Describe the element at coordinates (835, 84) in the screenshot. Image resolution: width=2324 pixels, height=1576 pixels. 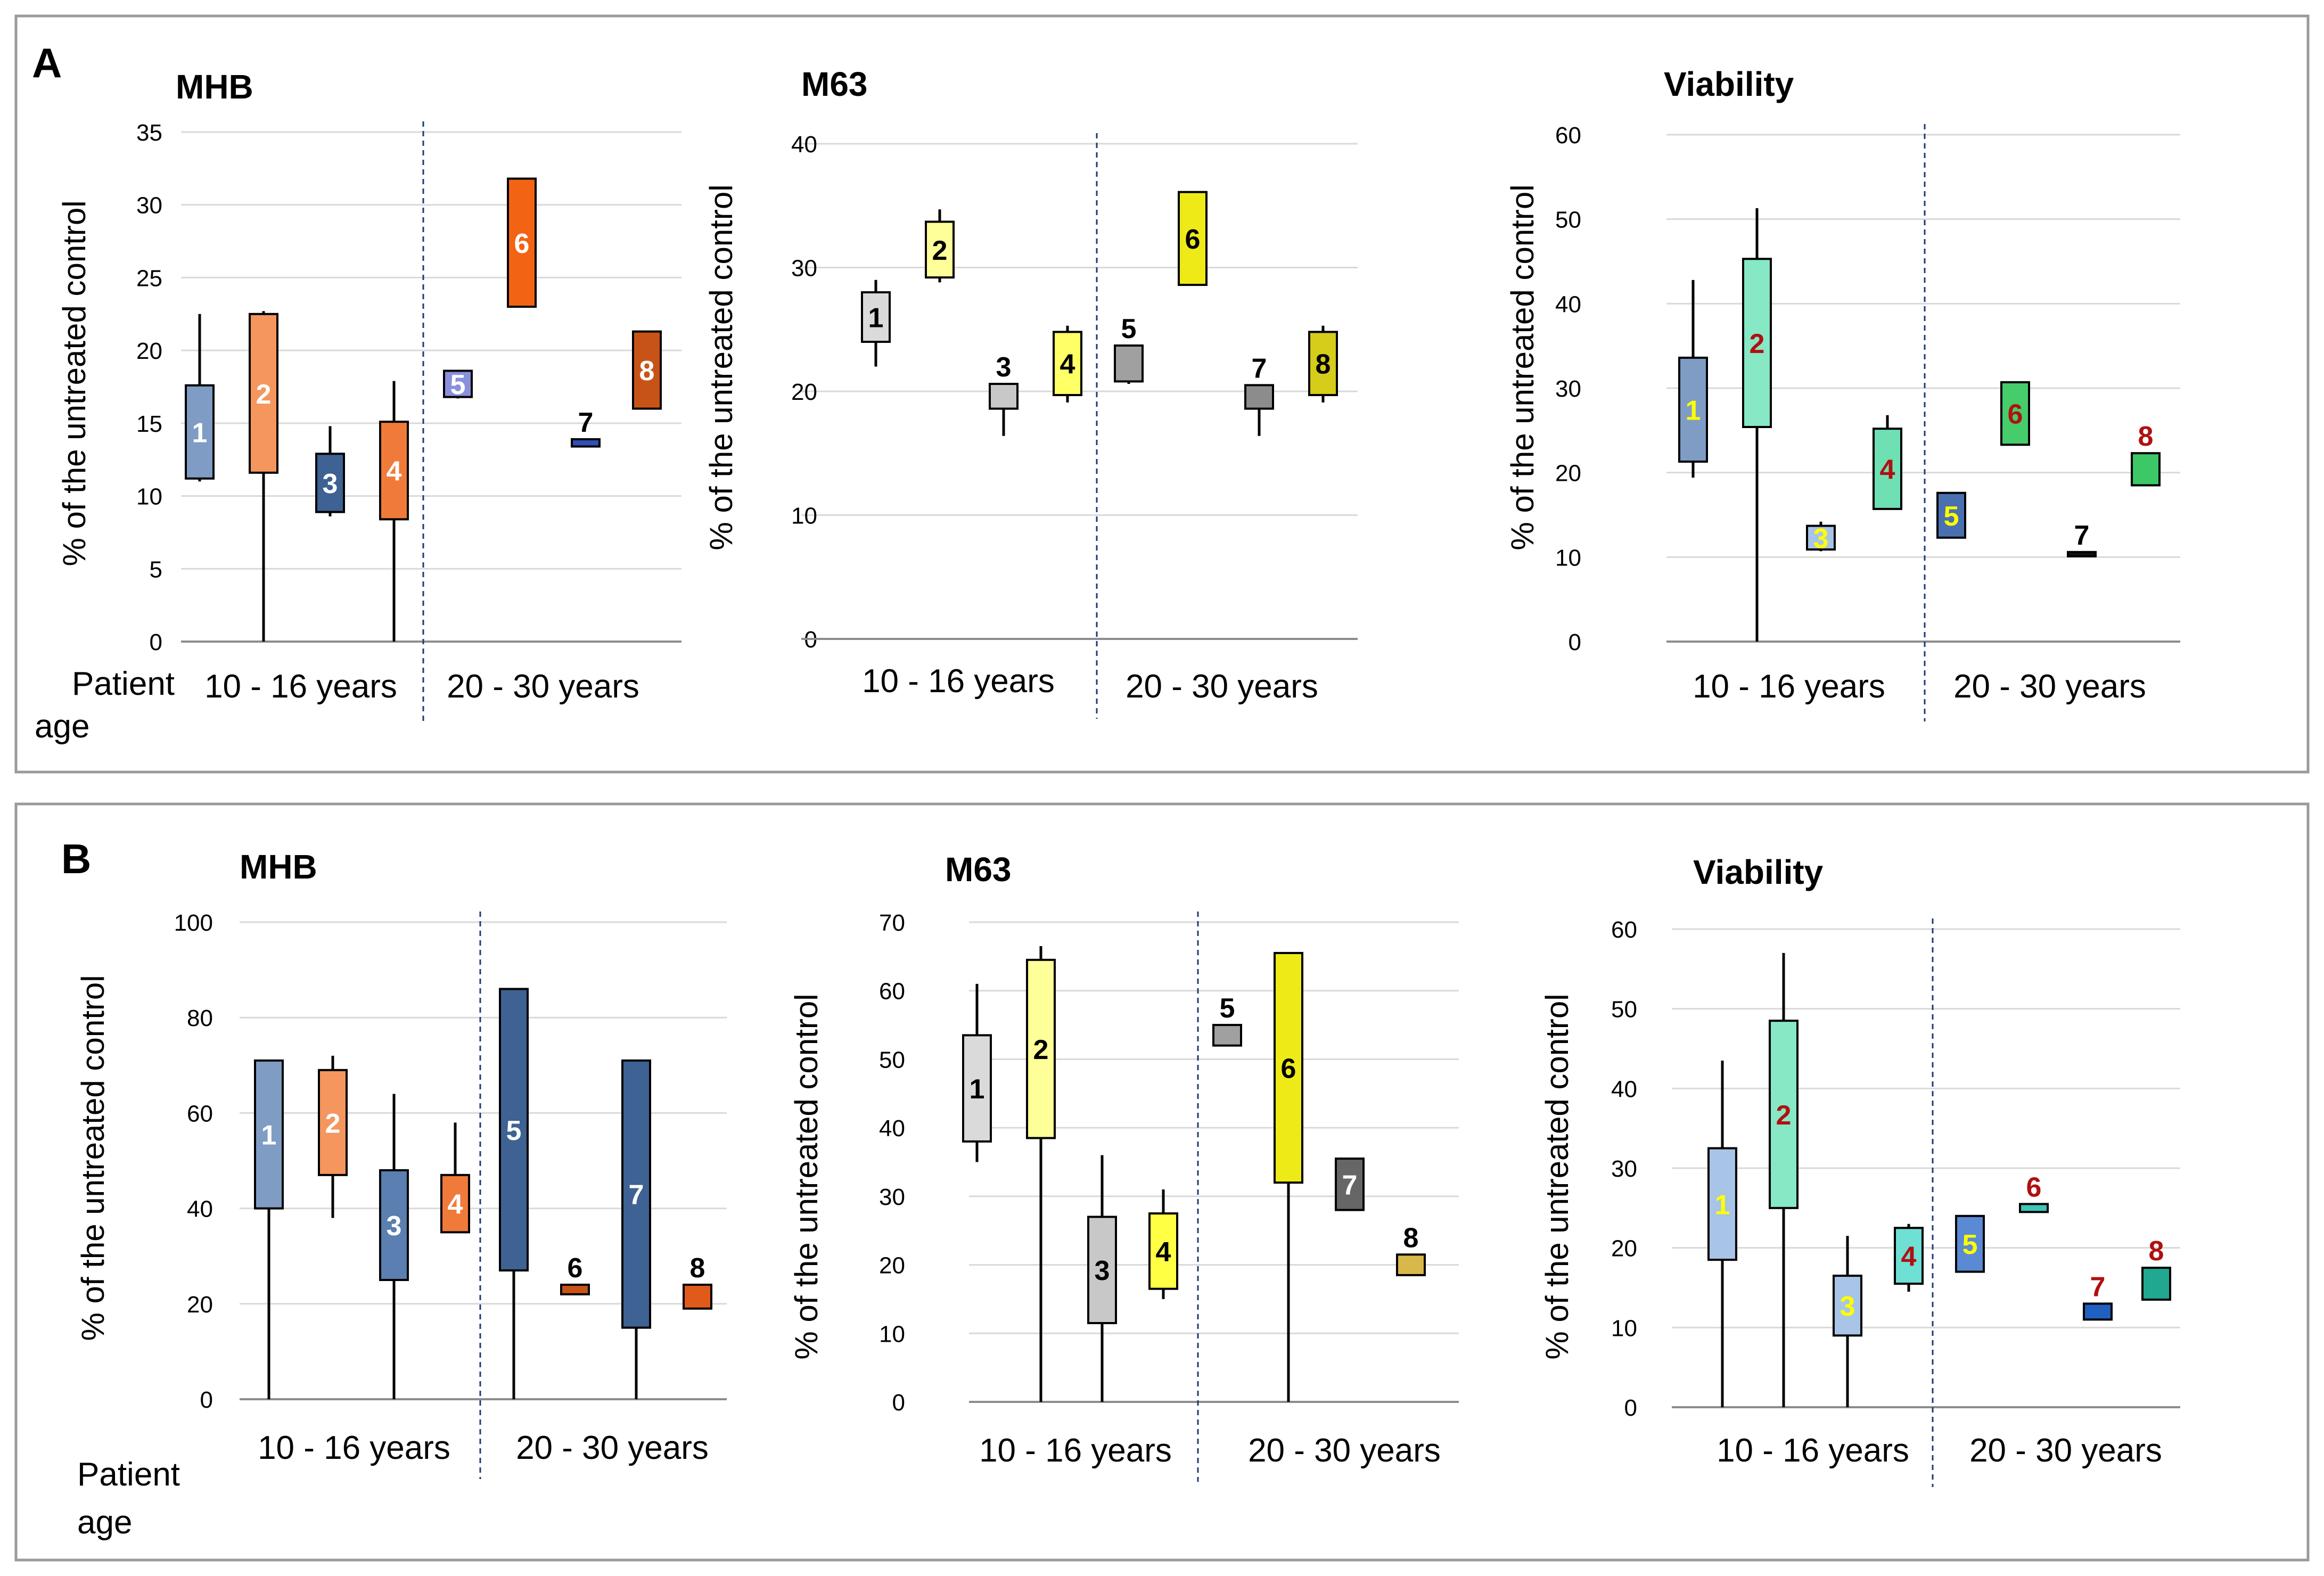
I see `chart-title: M63` at that location.